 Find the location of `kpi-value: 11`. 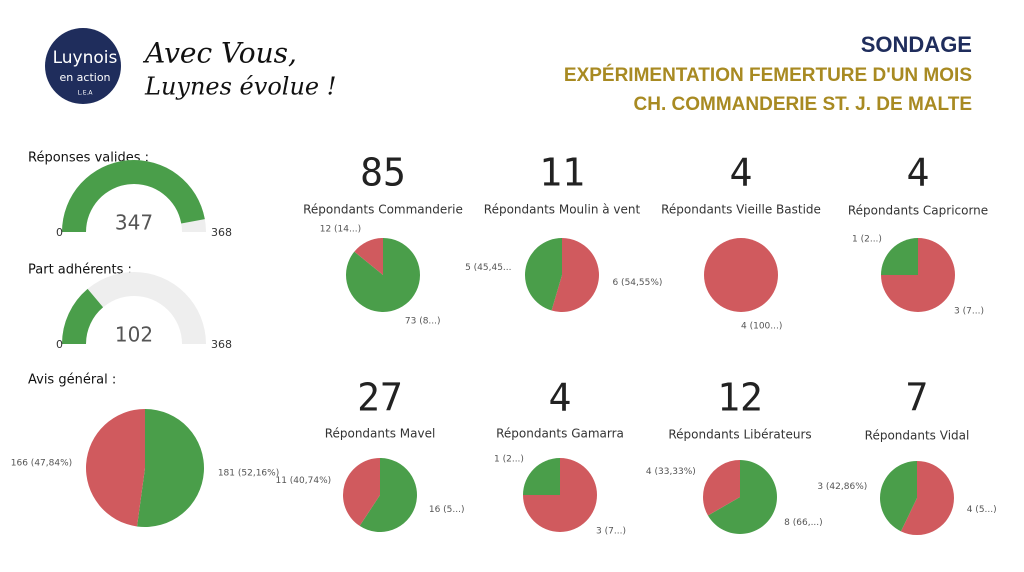

kpi-value: 11 is located at coordinates (562, 173).